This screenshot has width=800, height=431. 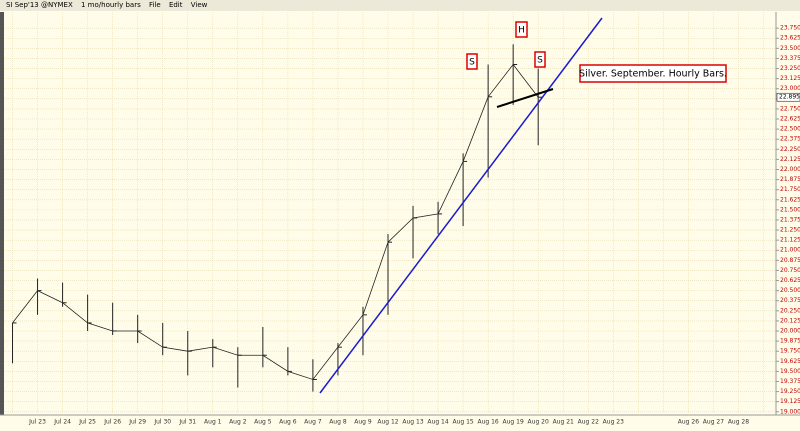 What do you see at coordinates (213, 422) in the screenshot?
I see `x-tick-label: Aug 1` at bounding box center [213, 422].